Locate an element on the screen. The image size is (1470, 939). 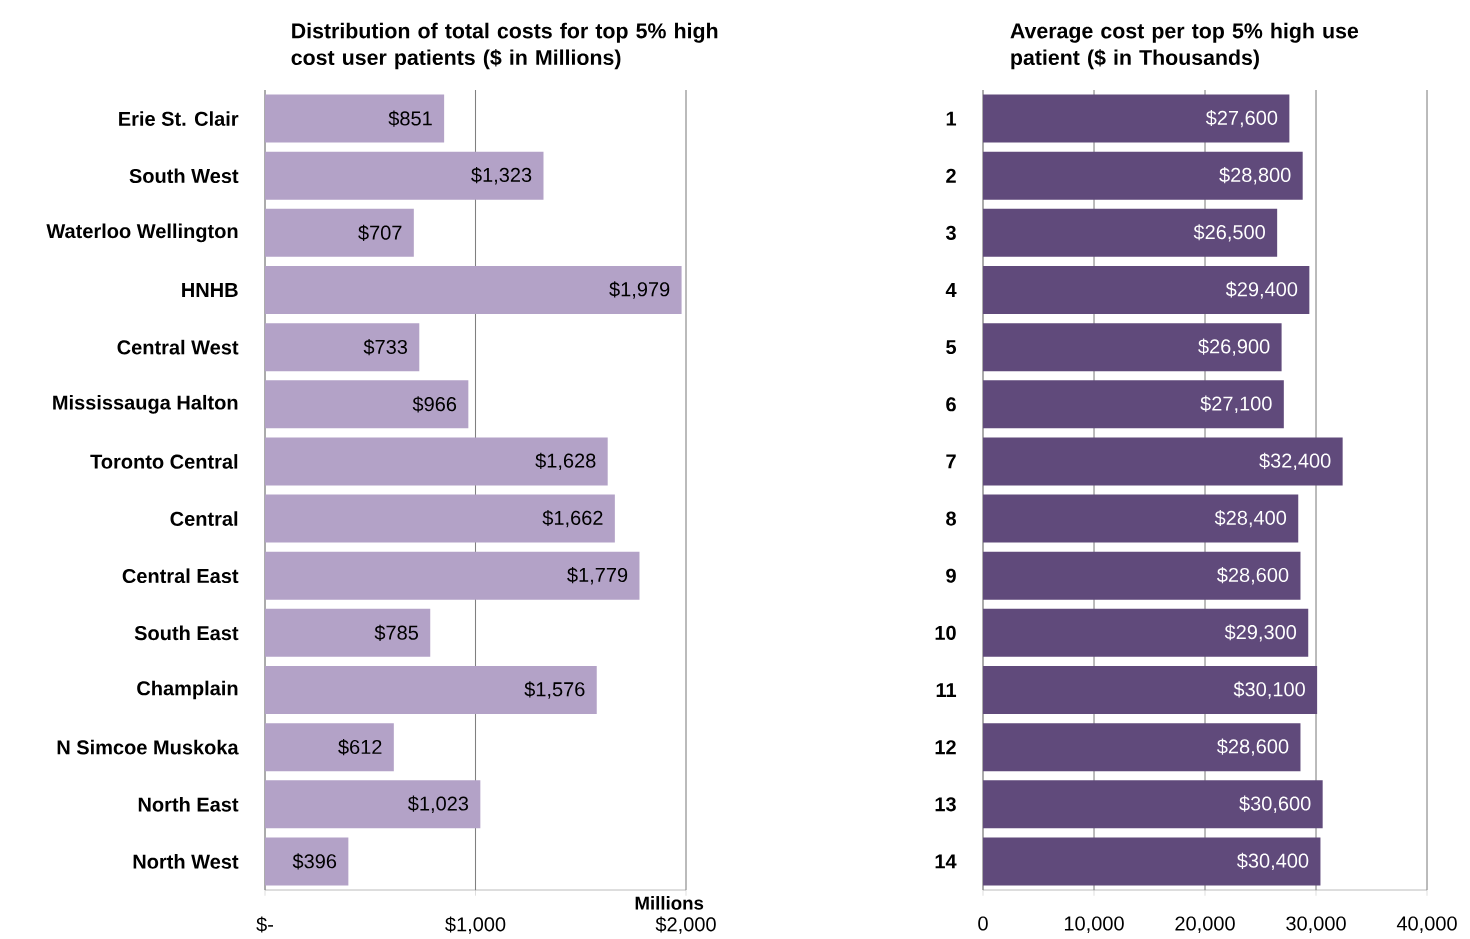
data-label: $28,400 is located at coordinates (1250, 518).